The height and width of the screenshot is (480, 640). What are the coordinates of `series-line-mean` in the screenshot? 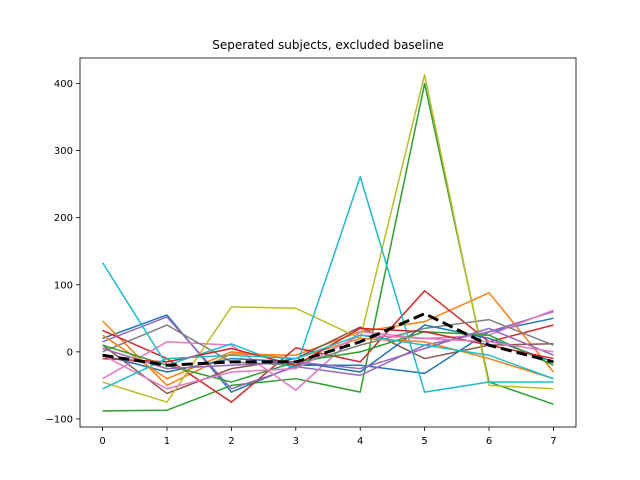 It's located at (328, 339).